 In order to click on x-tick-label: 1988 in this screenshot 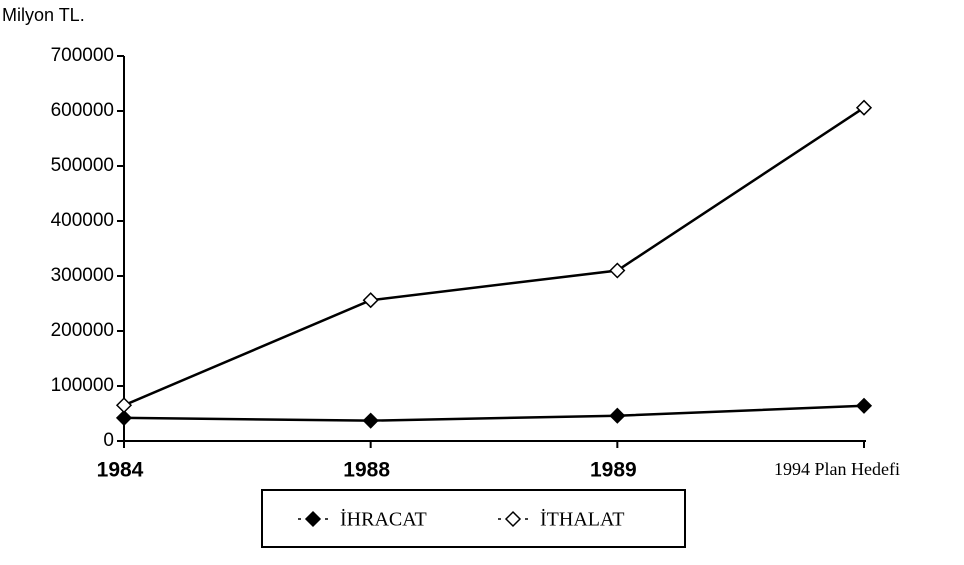, I will do `click(366, 470)`.